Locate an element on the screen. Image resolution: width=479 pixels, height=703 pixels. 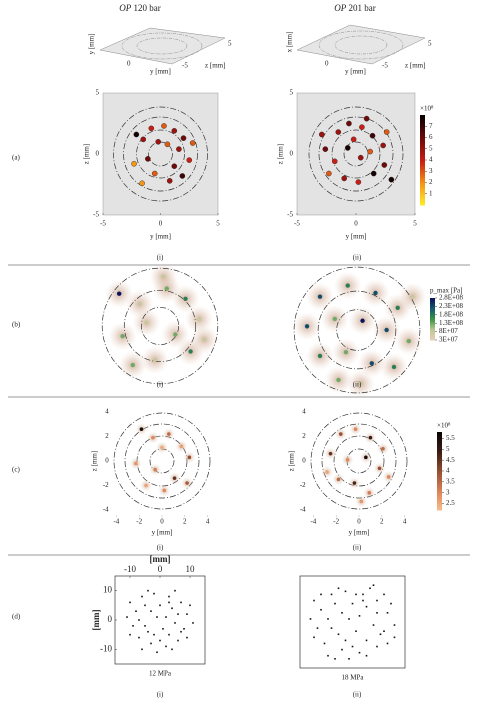
iso-plot is located at coordinates (262, 44).